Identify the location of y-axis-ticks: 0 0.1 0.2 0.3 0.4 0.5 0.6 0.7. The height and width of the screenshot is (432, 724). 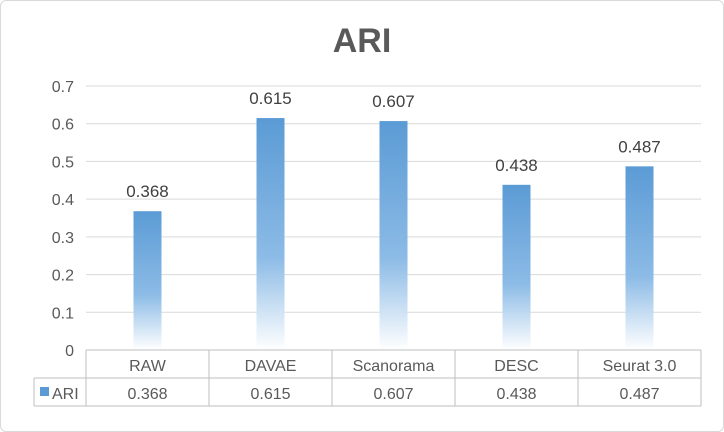
(63, 219).